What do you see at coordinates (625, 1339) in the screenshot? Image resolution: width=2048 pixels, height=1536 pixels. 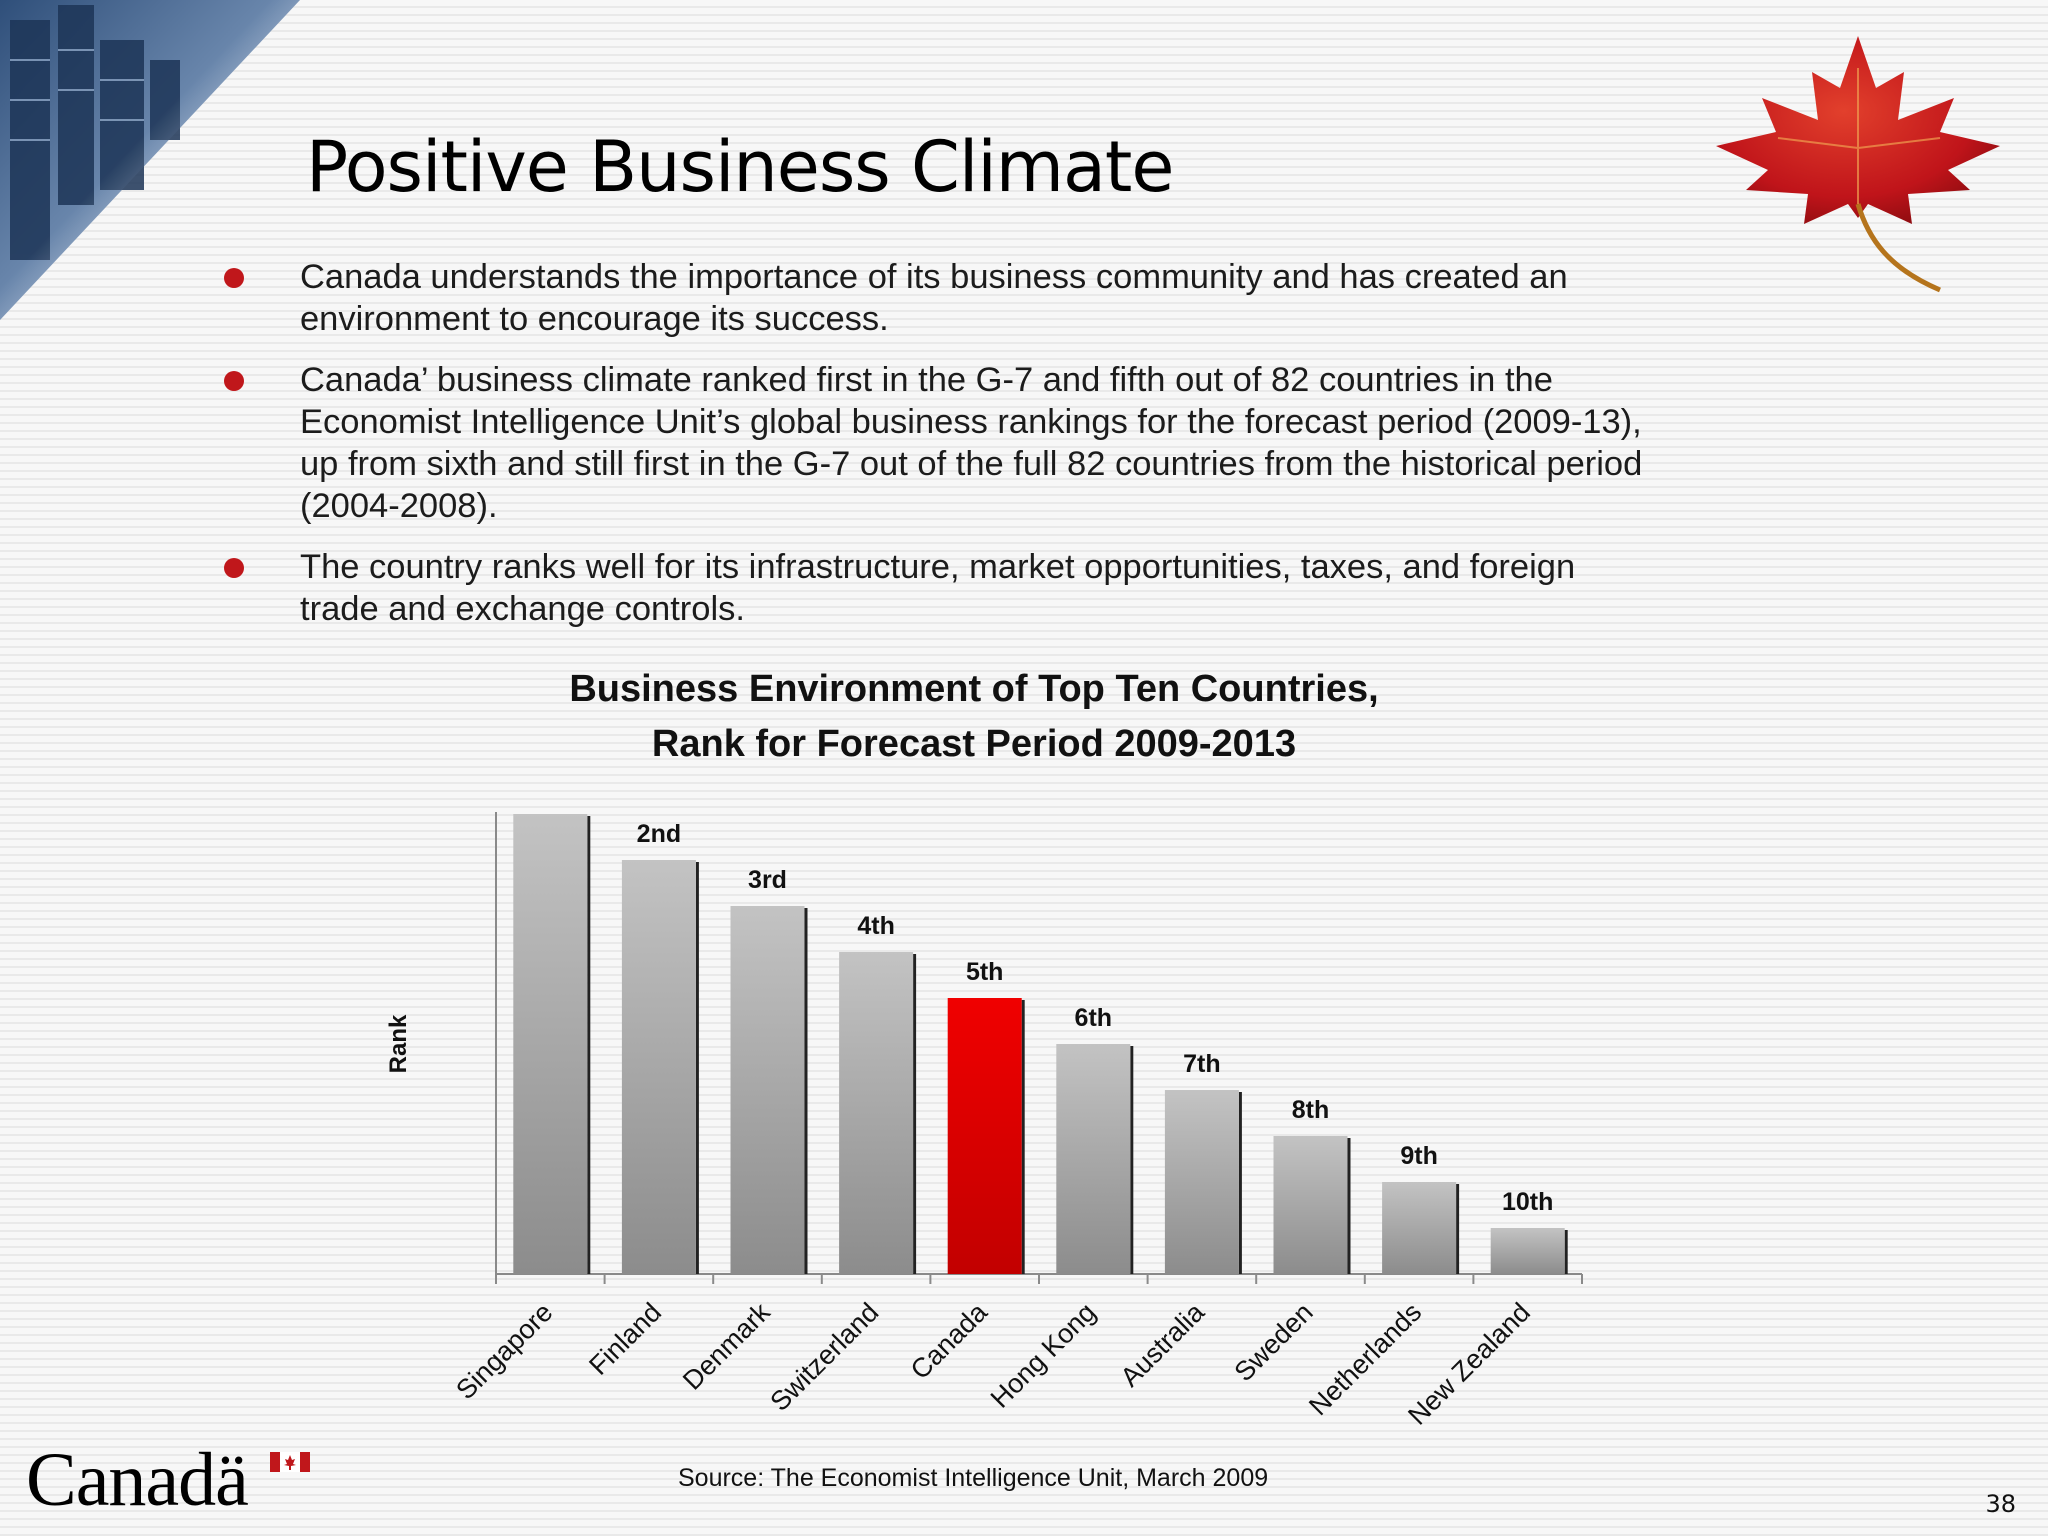 I see `x-tick-label: Finland` at bounding box center [625, 1339].